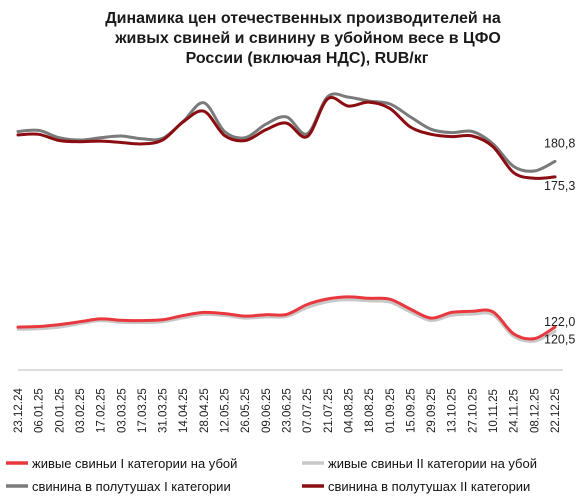  I want to click on chart-title-line-3: России (включая НДС), RUB/кг, so click(307, 58).